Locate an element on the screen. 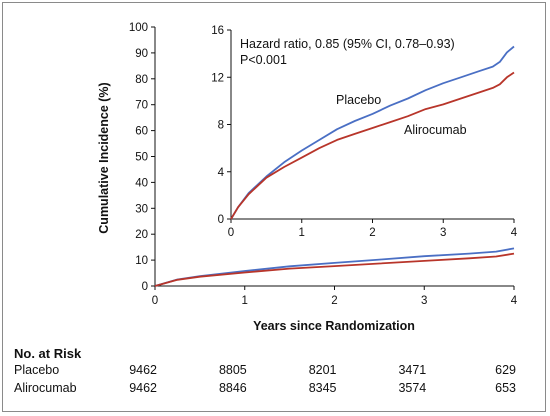 This screenshot has height=416, width=550. main-series-line-placebo is located at coordinates (334, 267).